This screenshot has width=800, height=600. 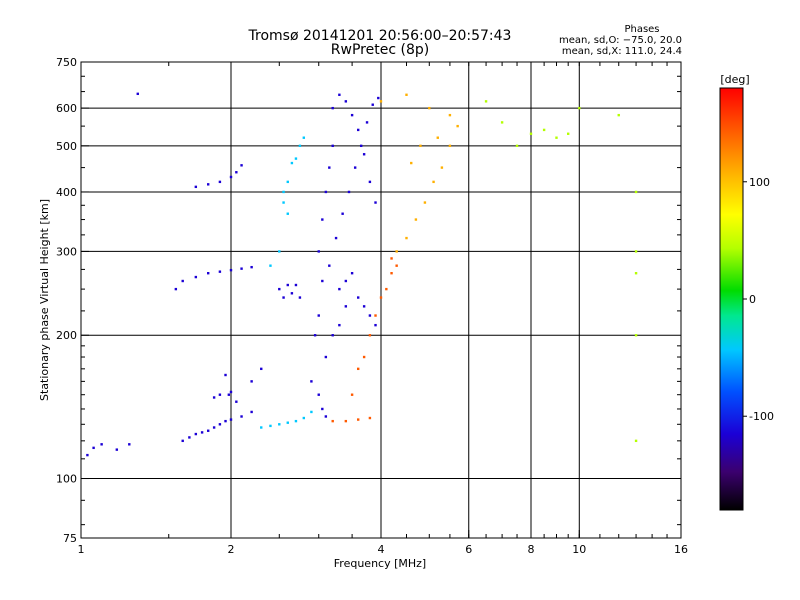 What do you see at coordinates (622, 51) in the screenshot?
I see `stats-x: mean, sd,X: 111.0, 24.4` at bounding box center [622, 51].